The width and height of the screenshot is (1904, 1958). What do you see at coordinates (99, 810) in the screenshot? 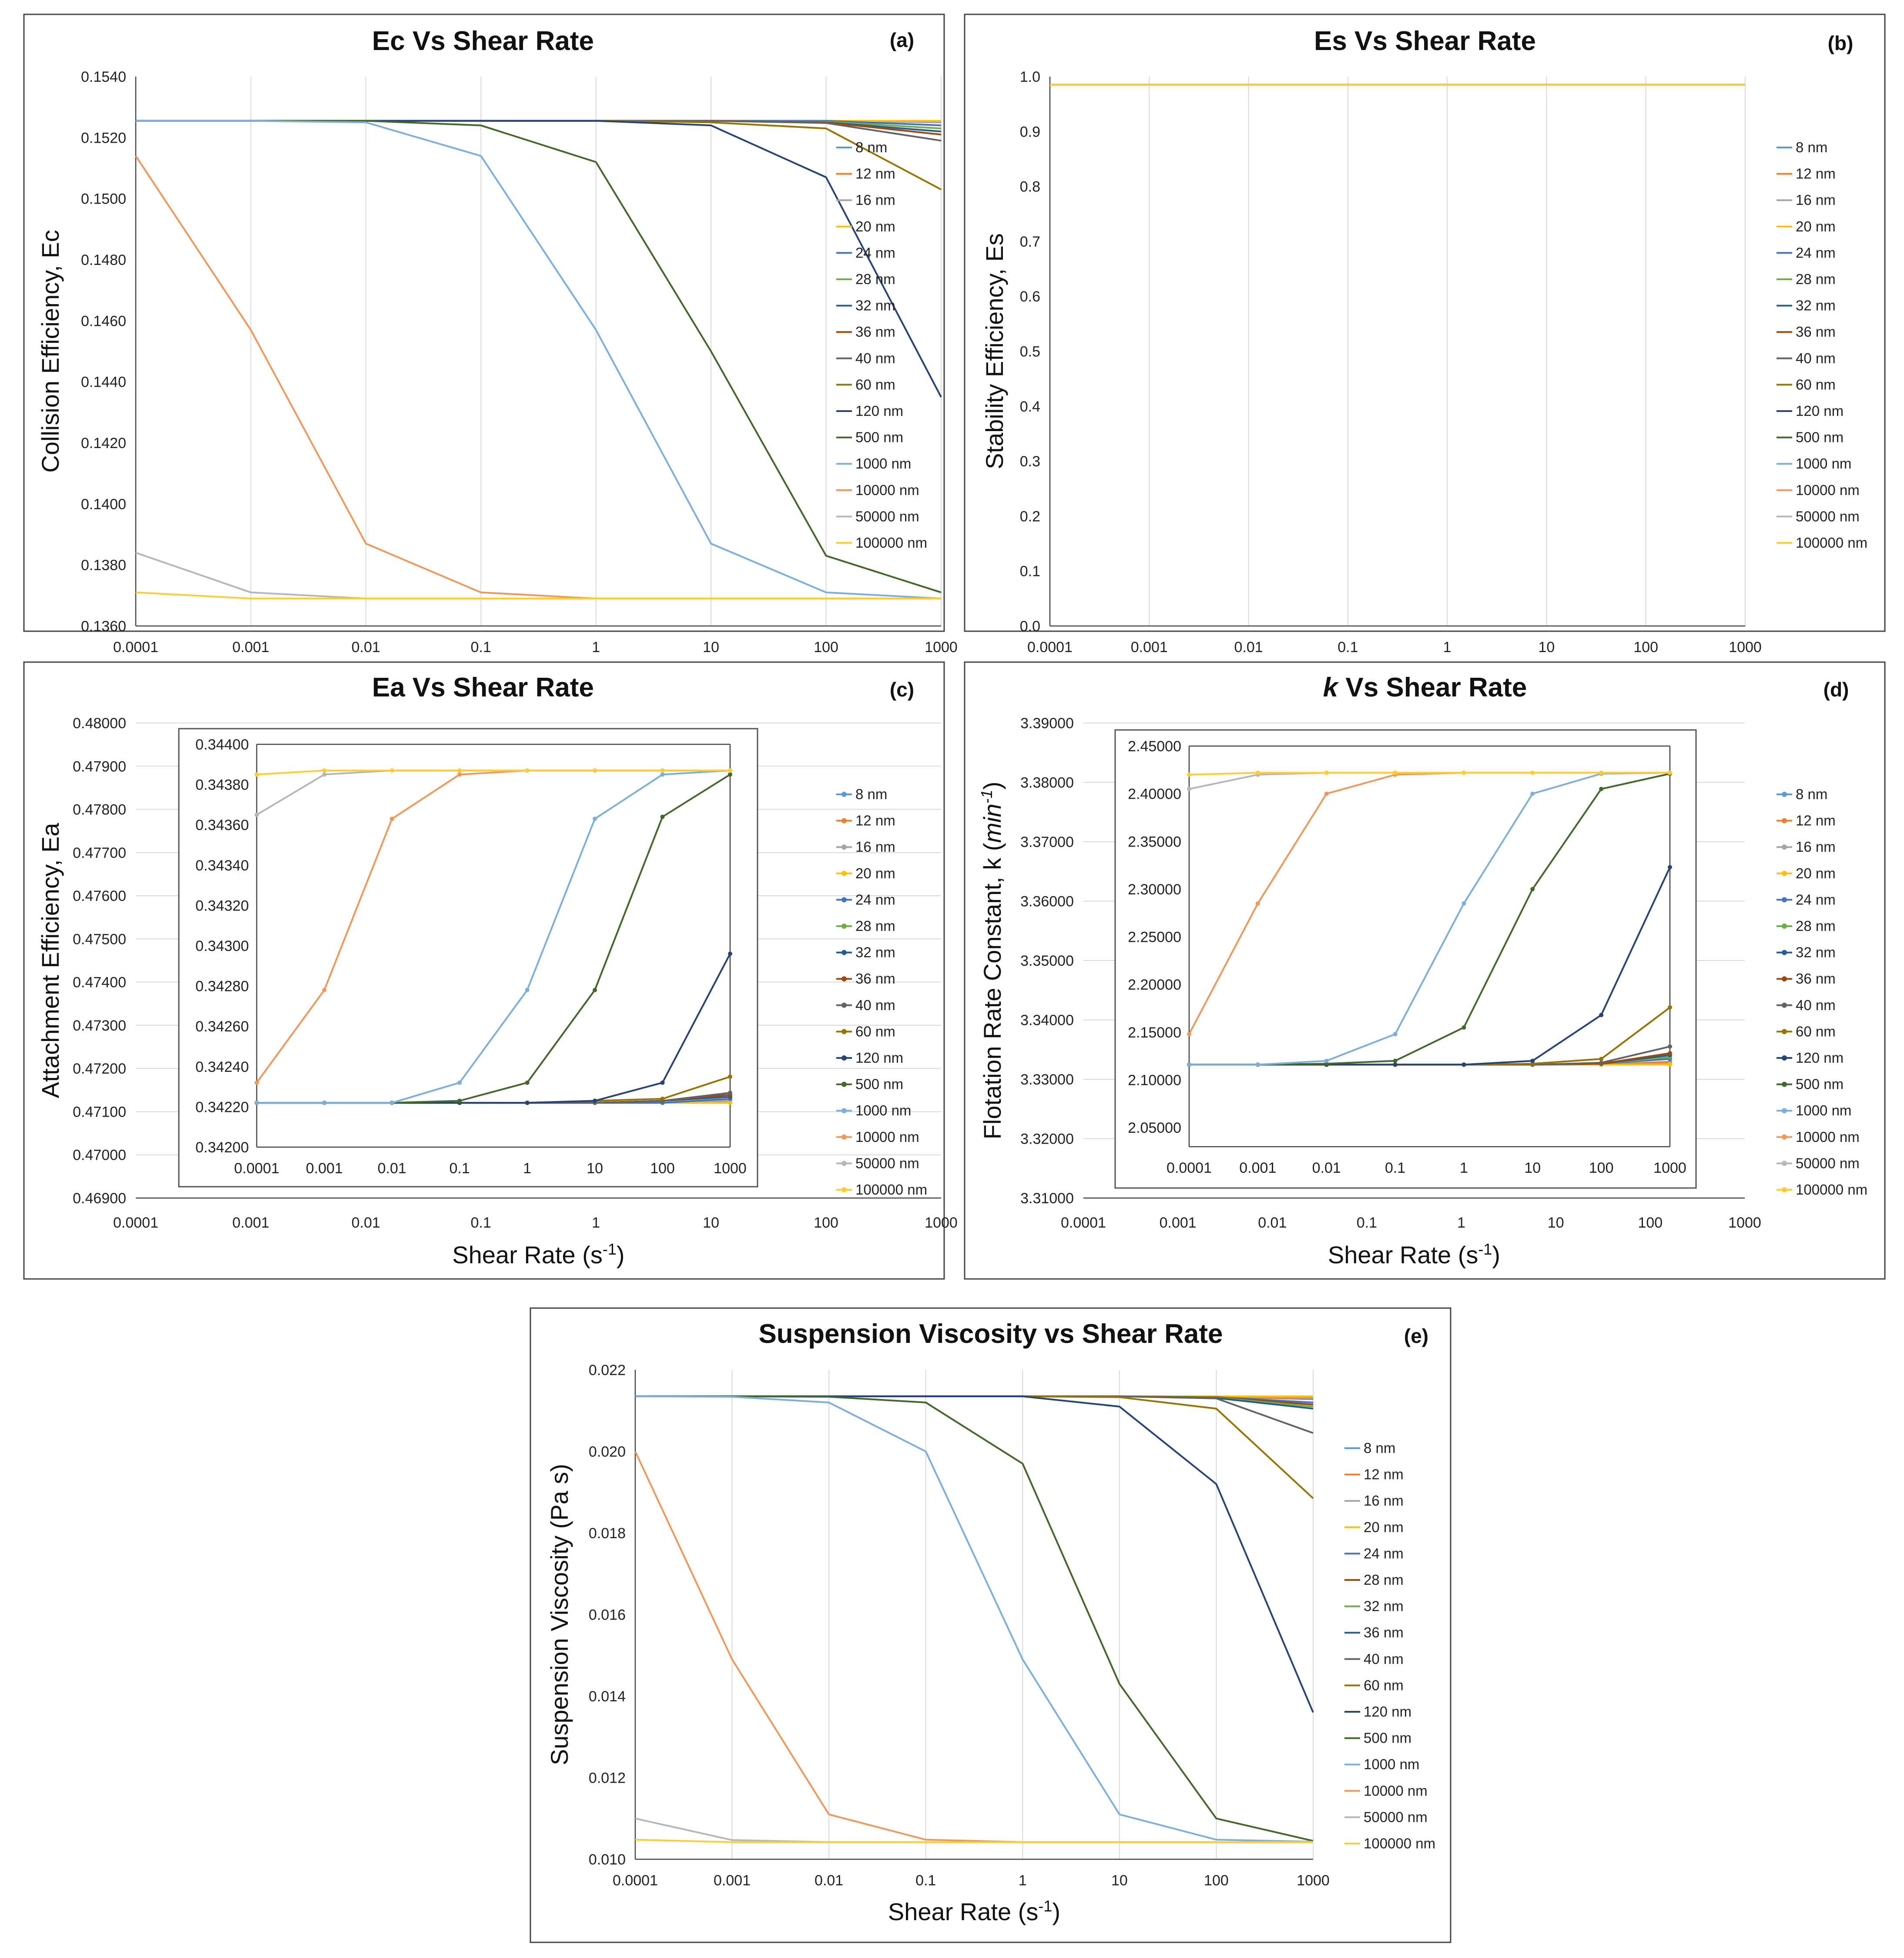
I see `y-tick-label: 0.47800` at bounding box center [99, 810].